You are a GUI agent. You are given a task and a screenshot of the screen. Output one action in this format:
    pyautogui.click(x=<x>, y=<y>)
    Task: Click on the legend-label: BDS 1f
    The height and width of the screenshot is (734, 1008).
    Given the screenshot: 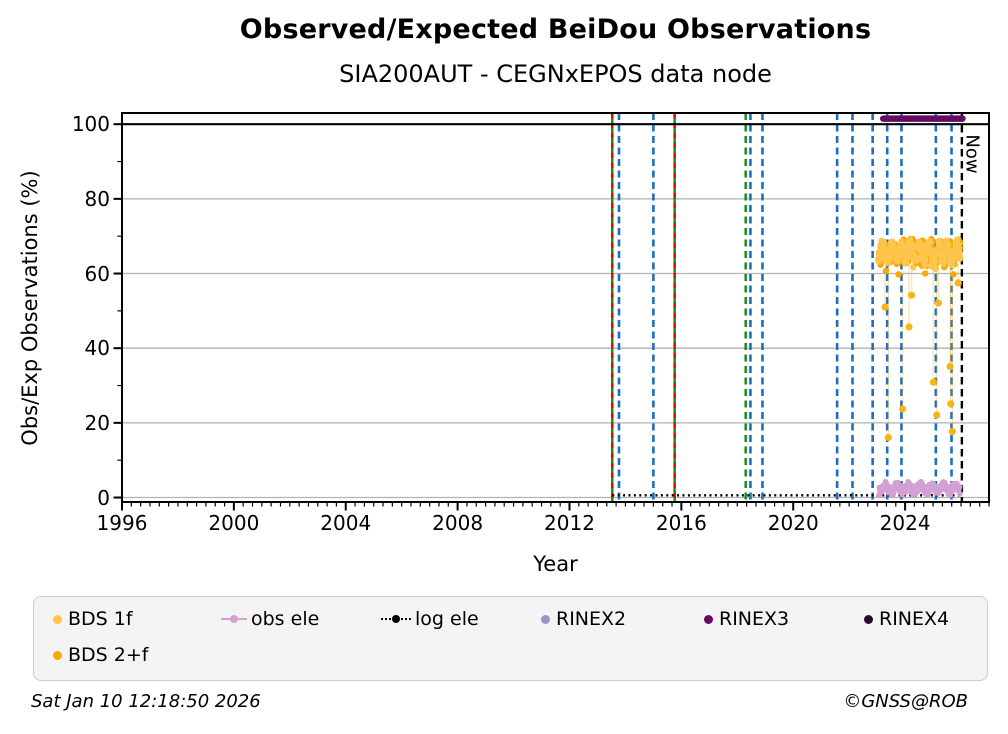 What is the action you would take?
    pyautogui.click(x=100, y=619)
    